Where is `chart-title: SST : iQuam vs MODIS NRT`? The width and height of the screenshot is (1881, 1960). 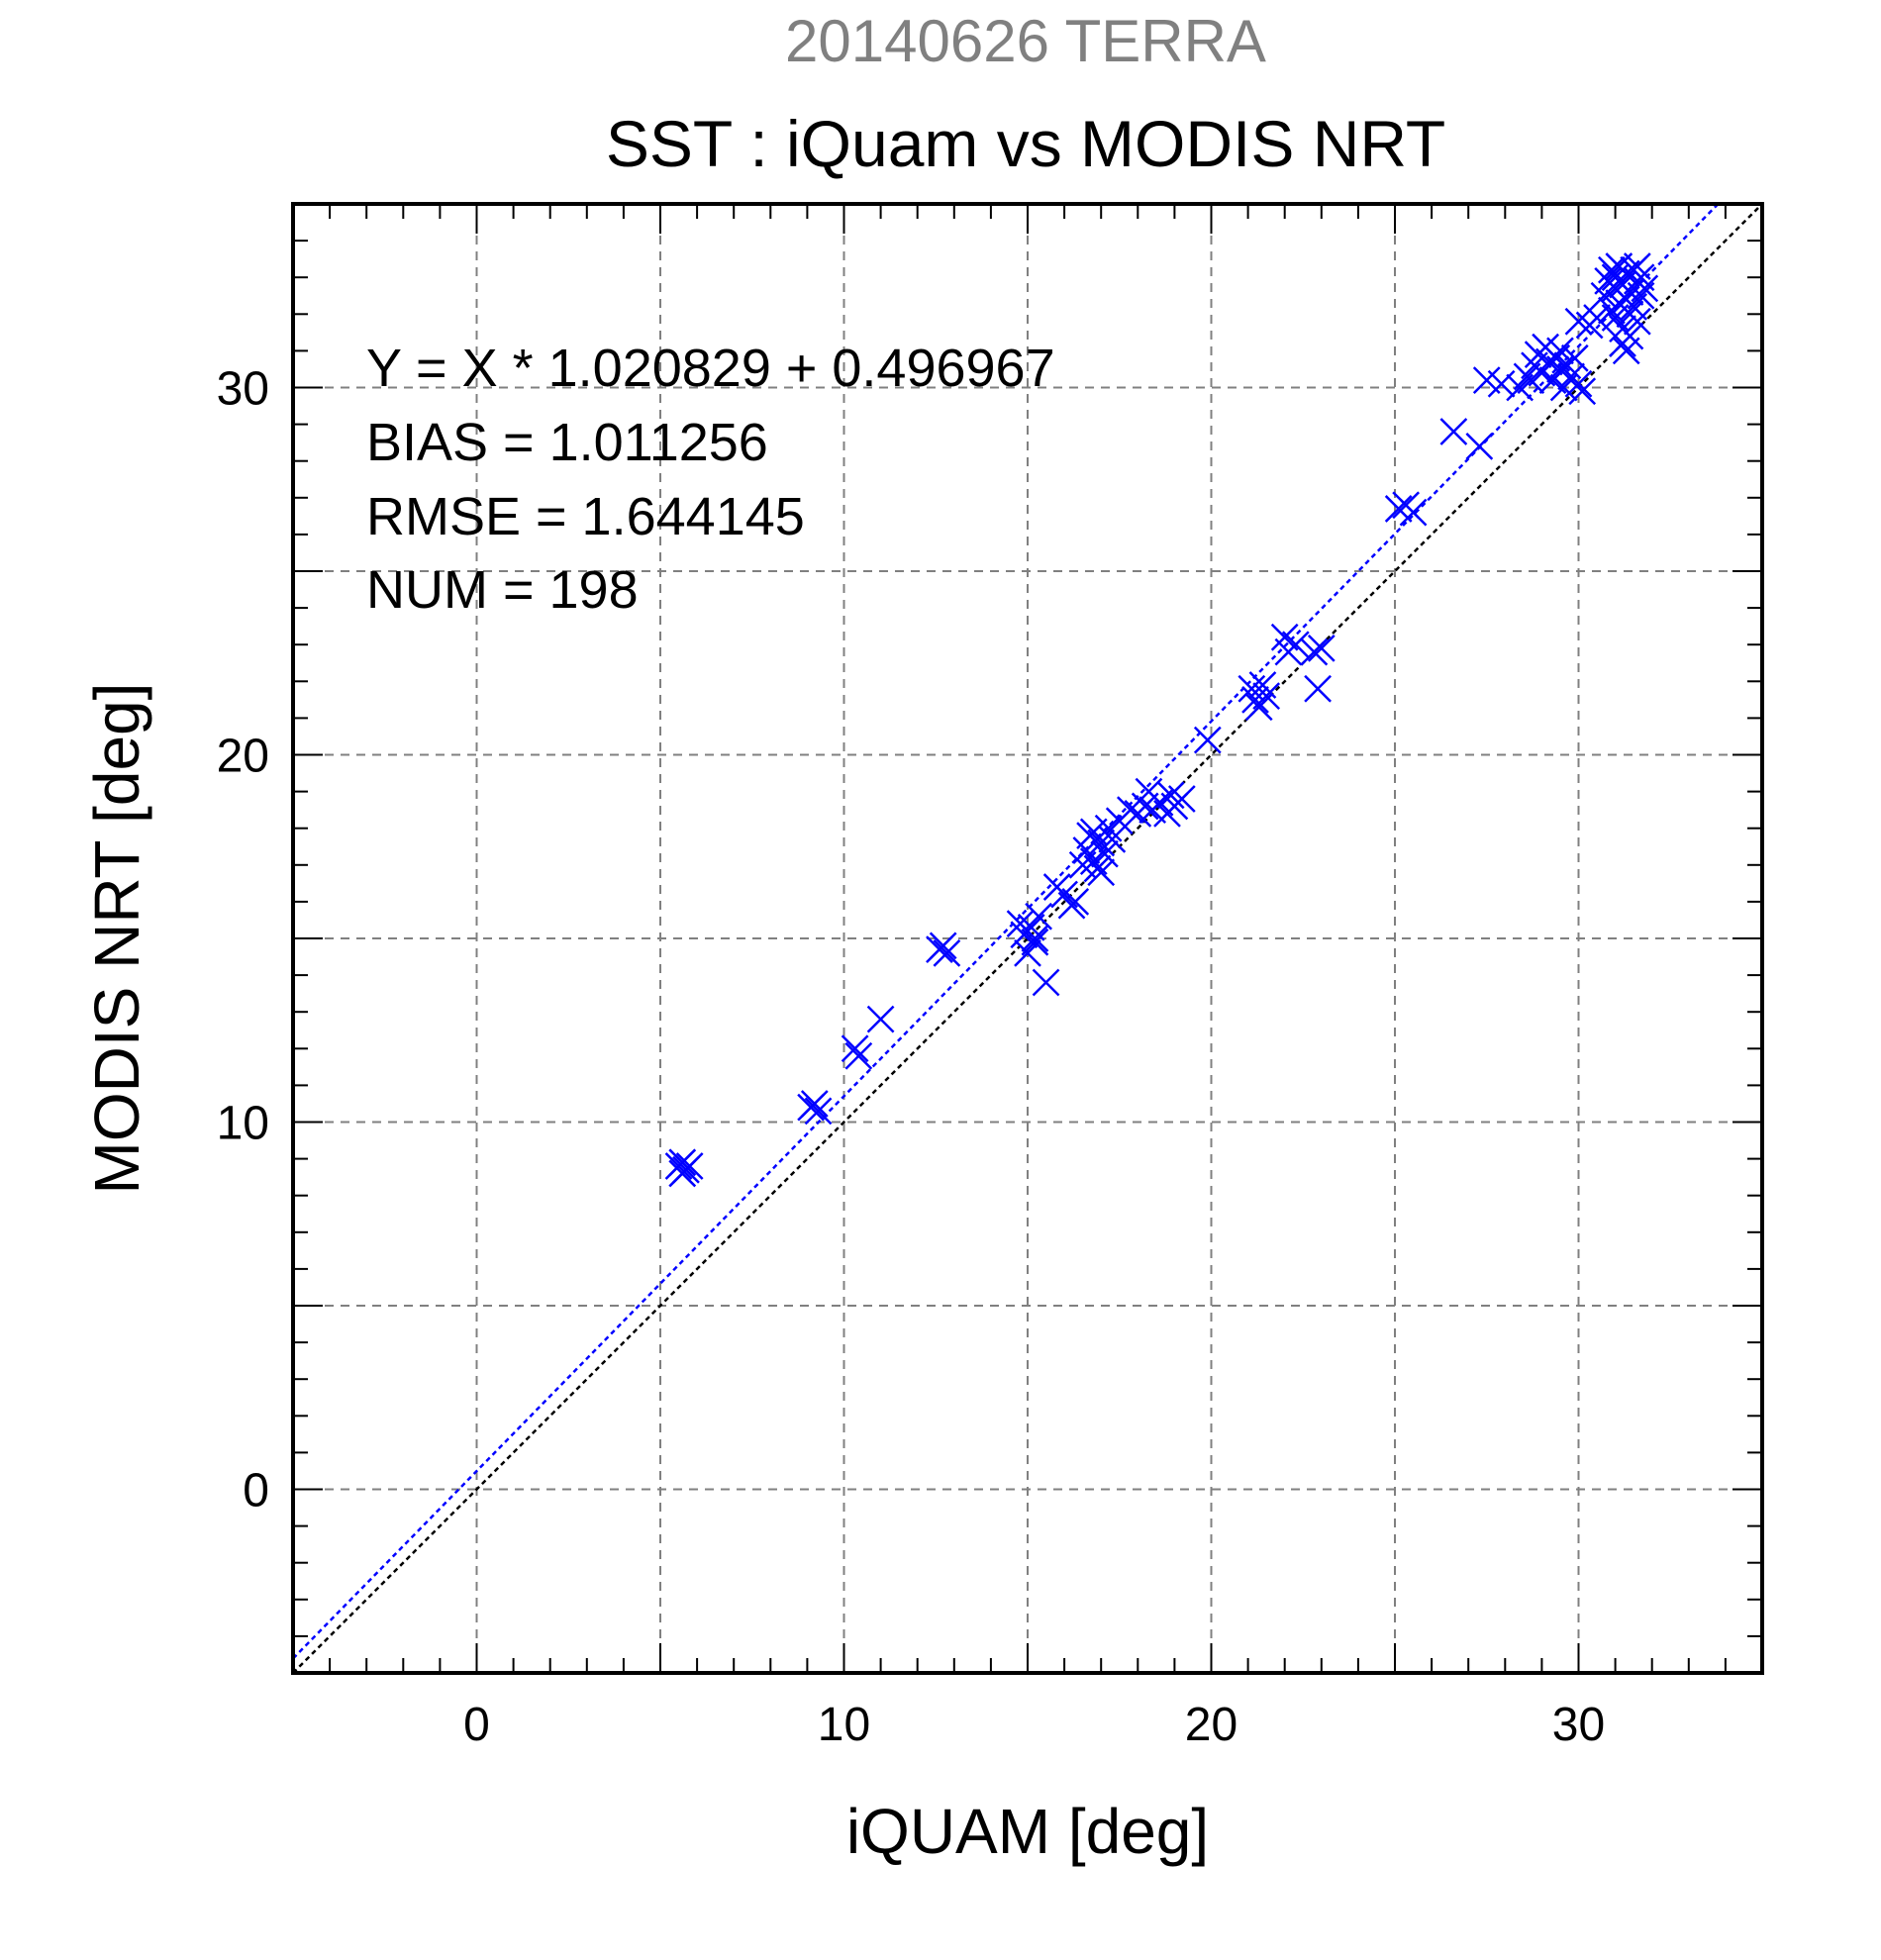 chart-title: SST : iQuam vs MODIS NRT is located at coordinates (1025, 143).